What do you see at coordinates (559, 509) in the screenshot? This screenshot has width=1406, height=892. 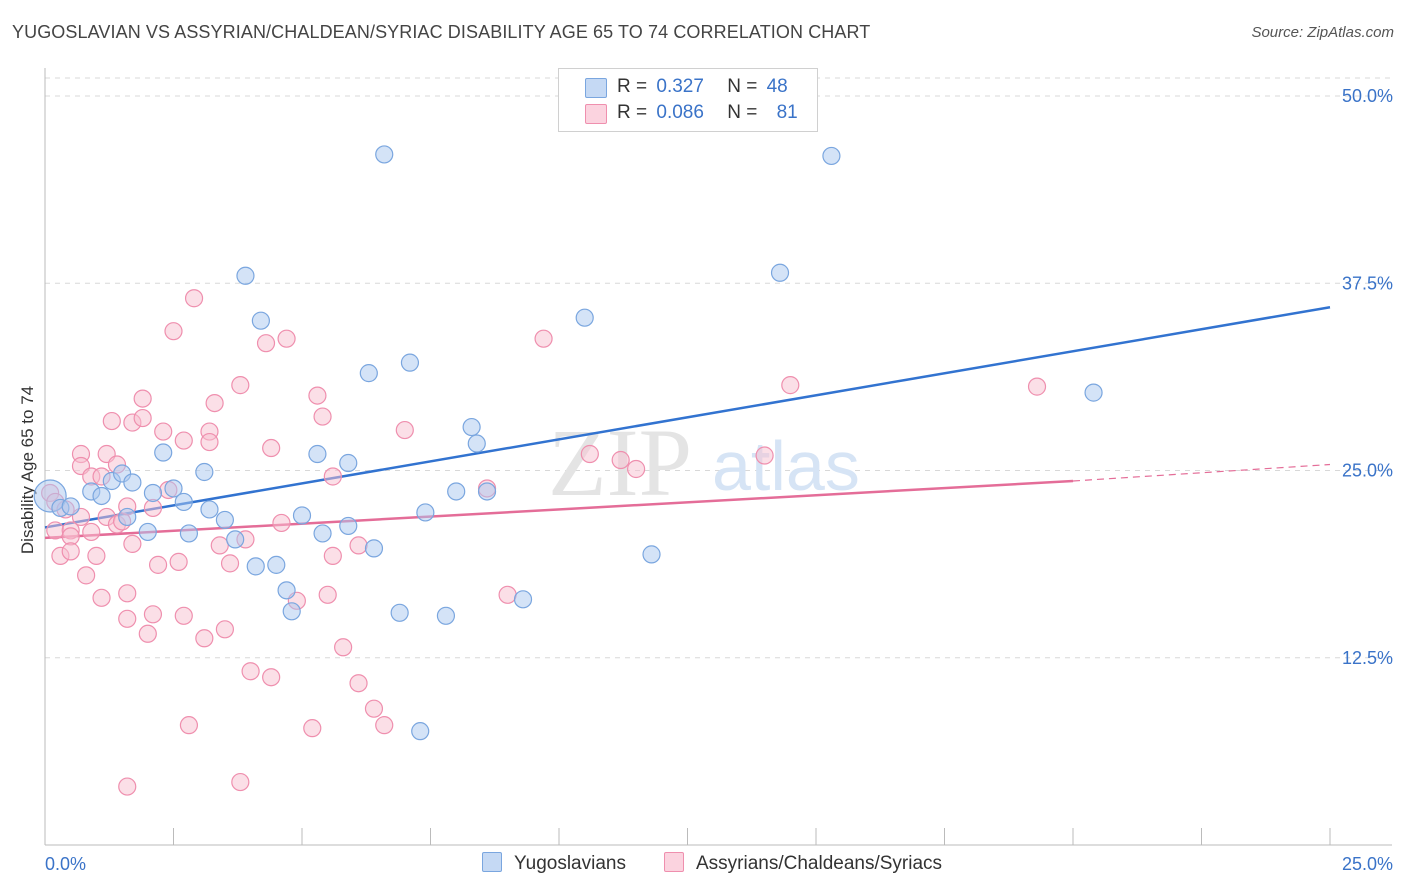 I see `trend-line-assyrians` at bounding box center [559, 509].